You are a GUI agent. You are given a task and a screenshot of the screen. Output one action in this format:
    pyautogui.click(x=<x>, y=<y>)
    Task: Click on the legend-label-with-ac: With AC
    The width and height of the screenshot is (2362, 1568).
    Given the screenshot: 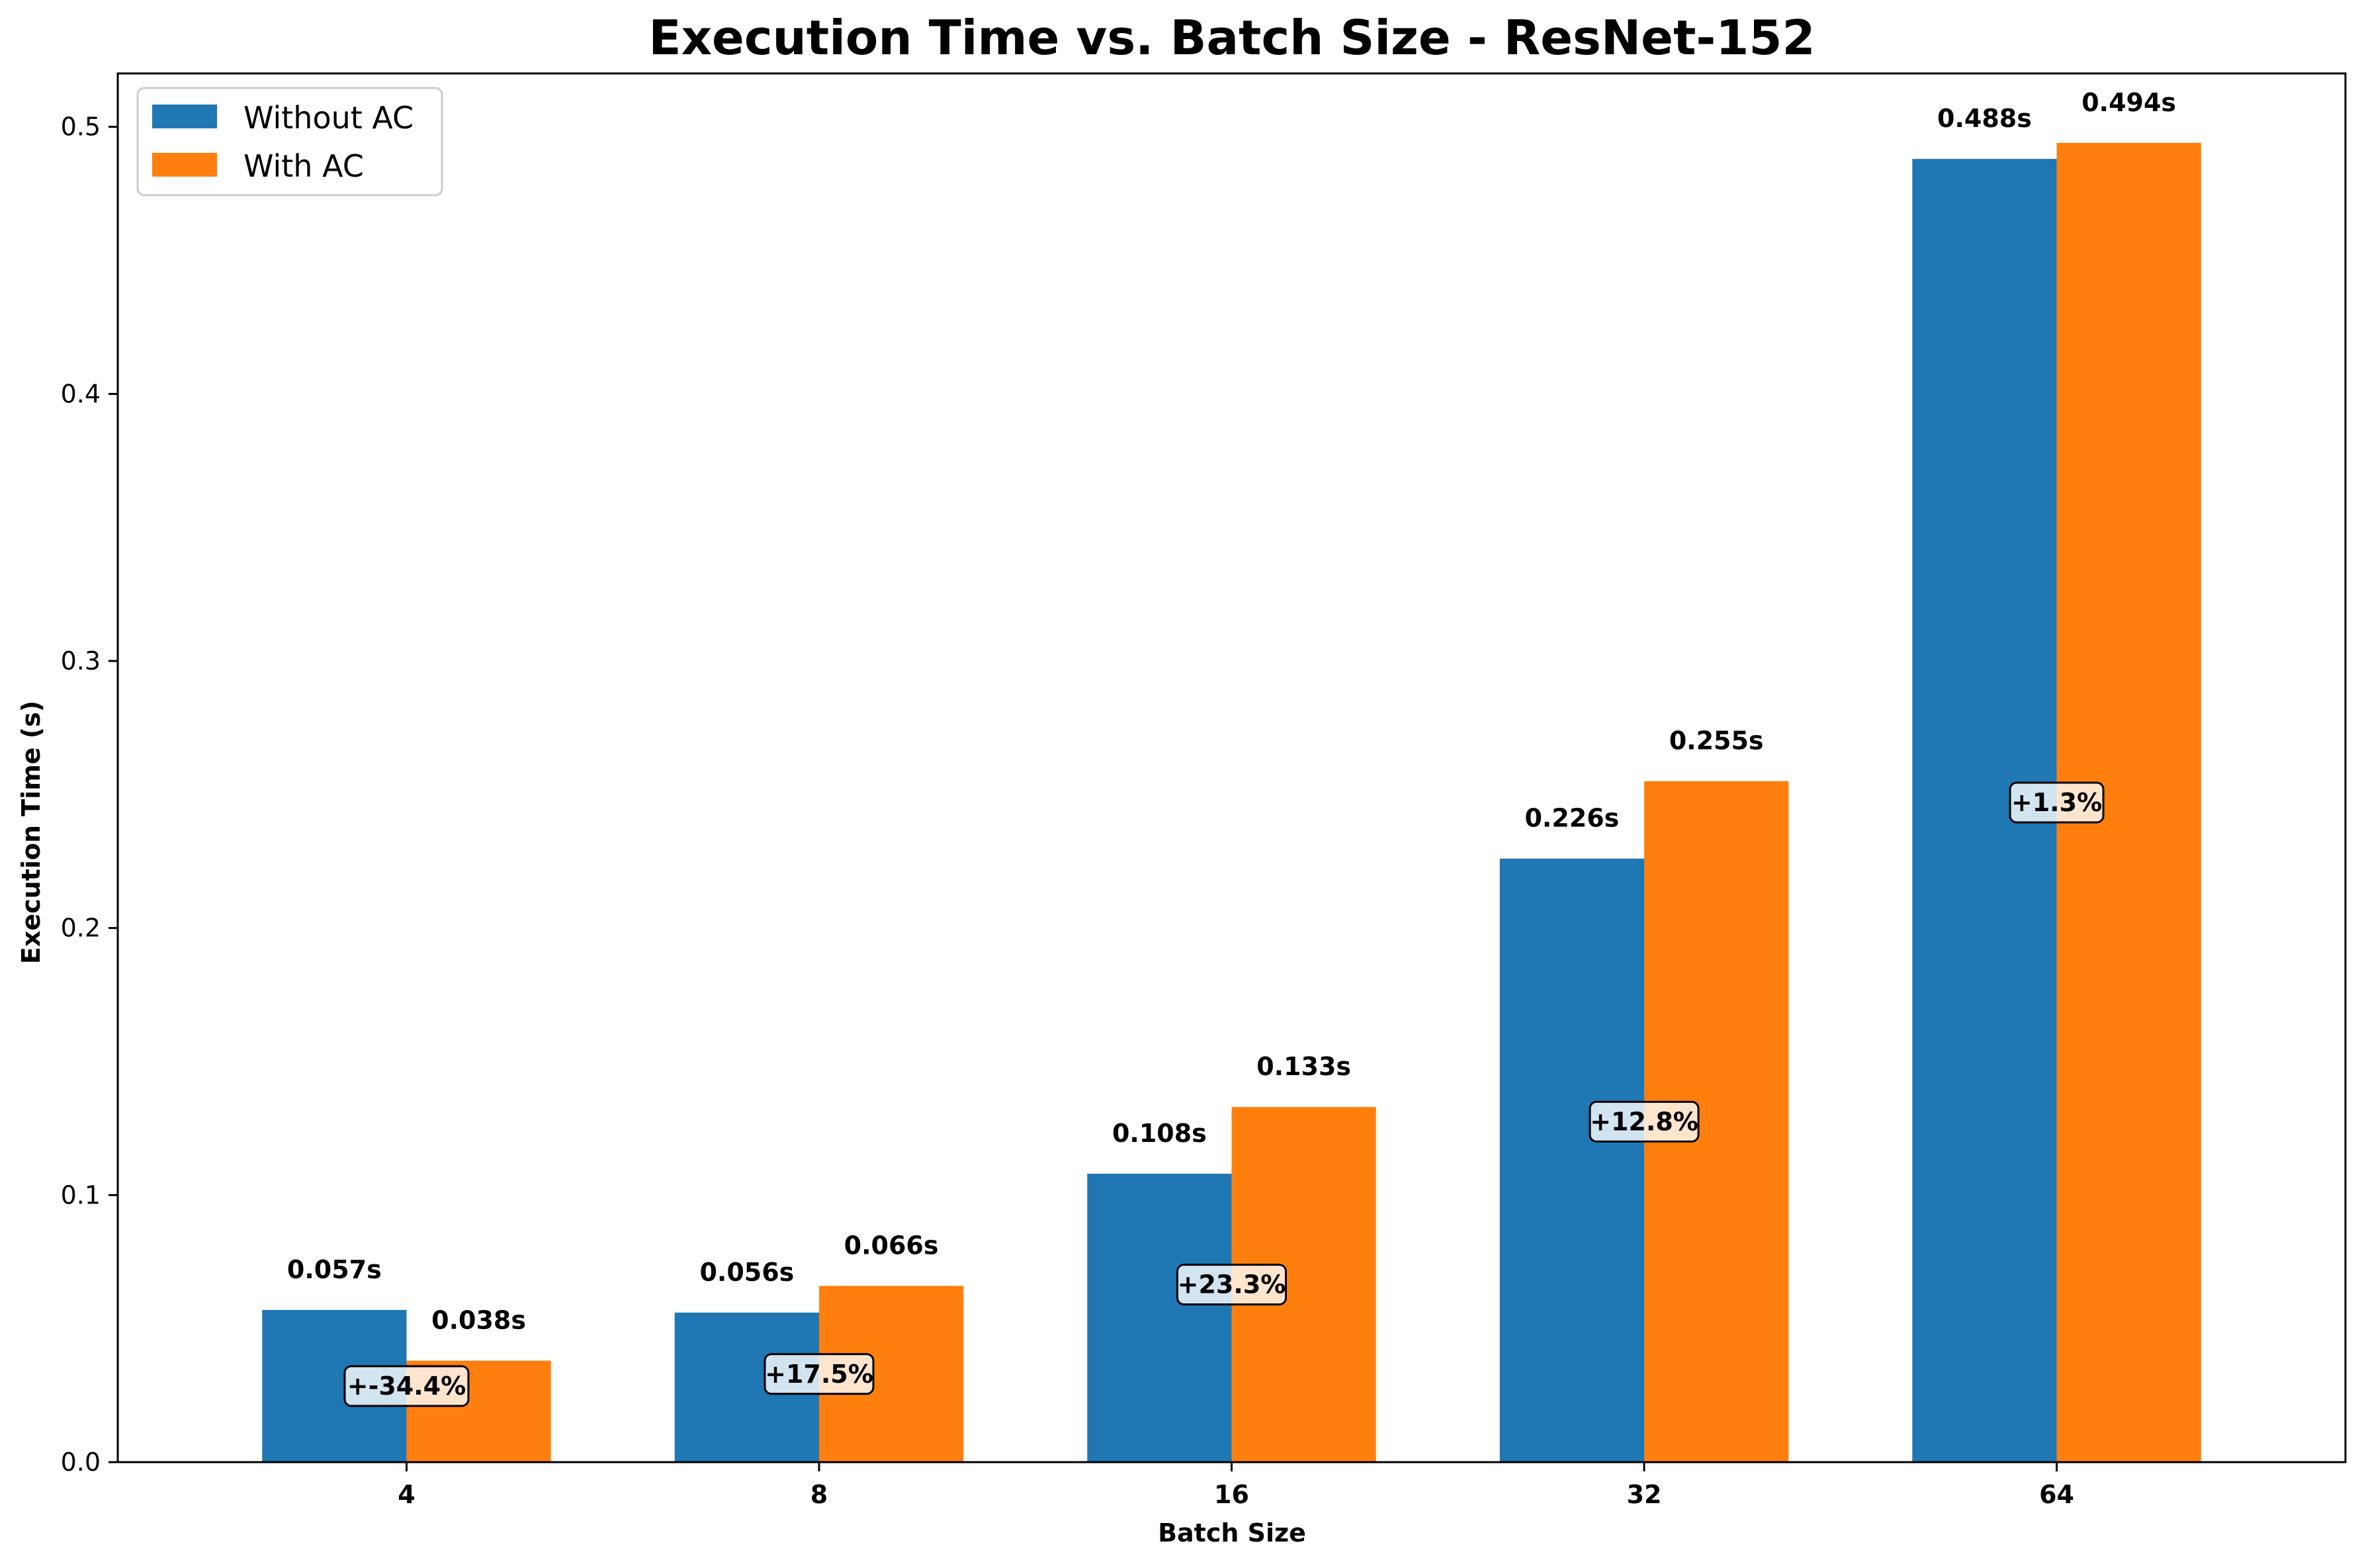 What is the action you would take?
    pyautogui.click(x=303, y=166)
    